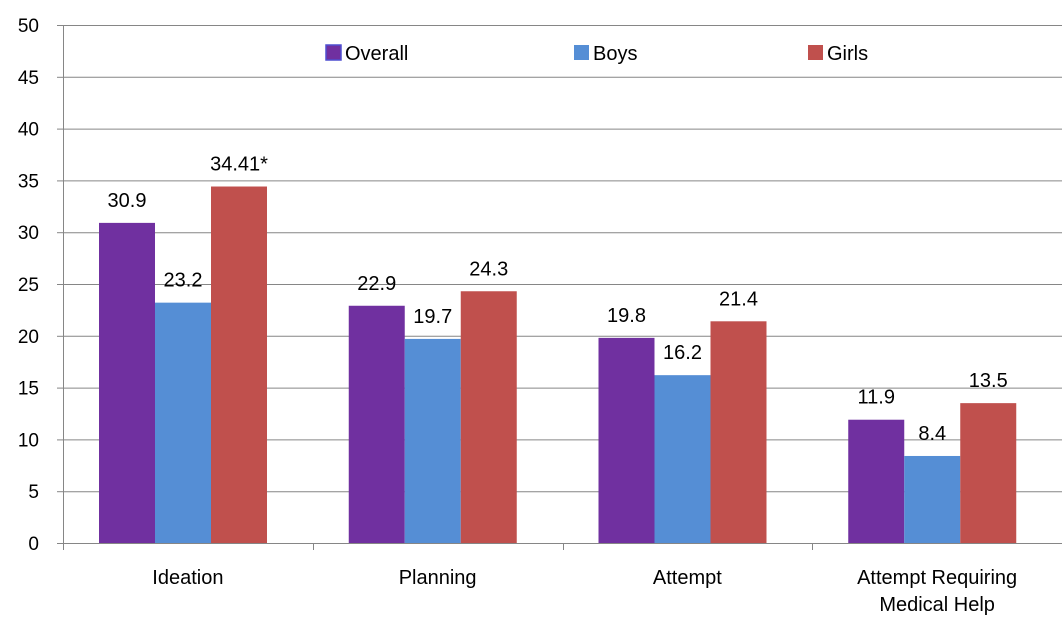 The image size is (1063, 618). Describe the element at coordinates (932, 434) in the screenshot. I see `data-label-boys: 8.4` at that location.